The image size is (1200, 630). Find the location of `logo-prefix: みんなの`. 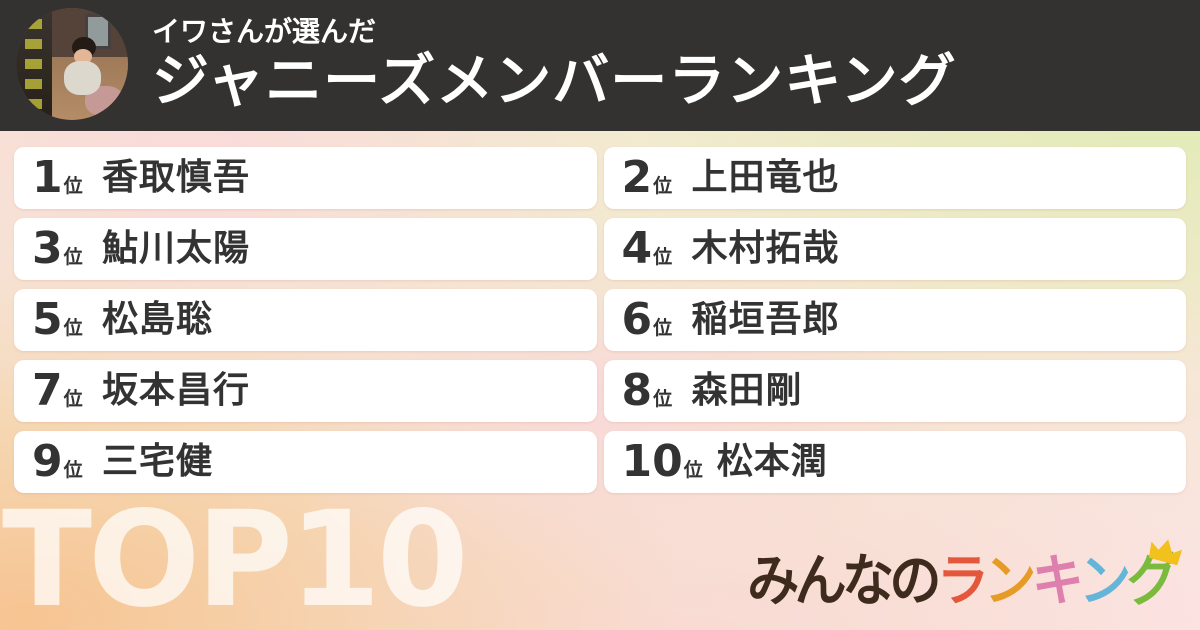

logo-prefix: みんなの is located at coordinates (844, 582).